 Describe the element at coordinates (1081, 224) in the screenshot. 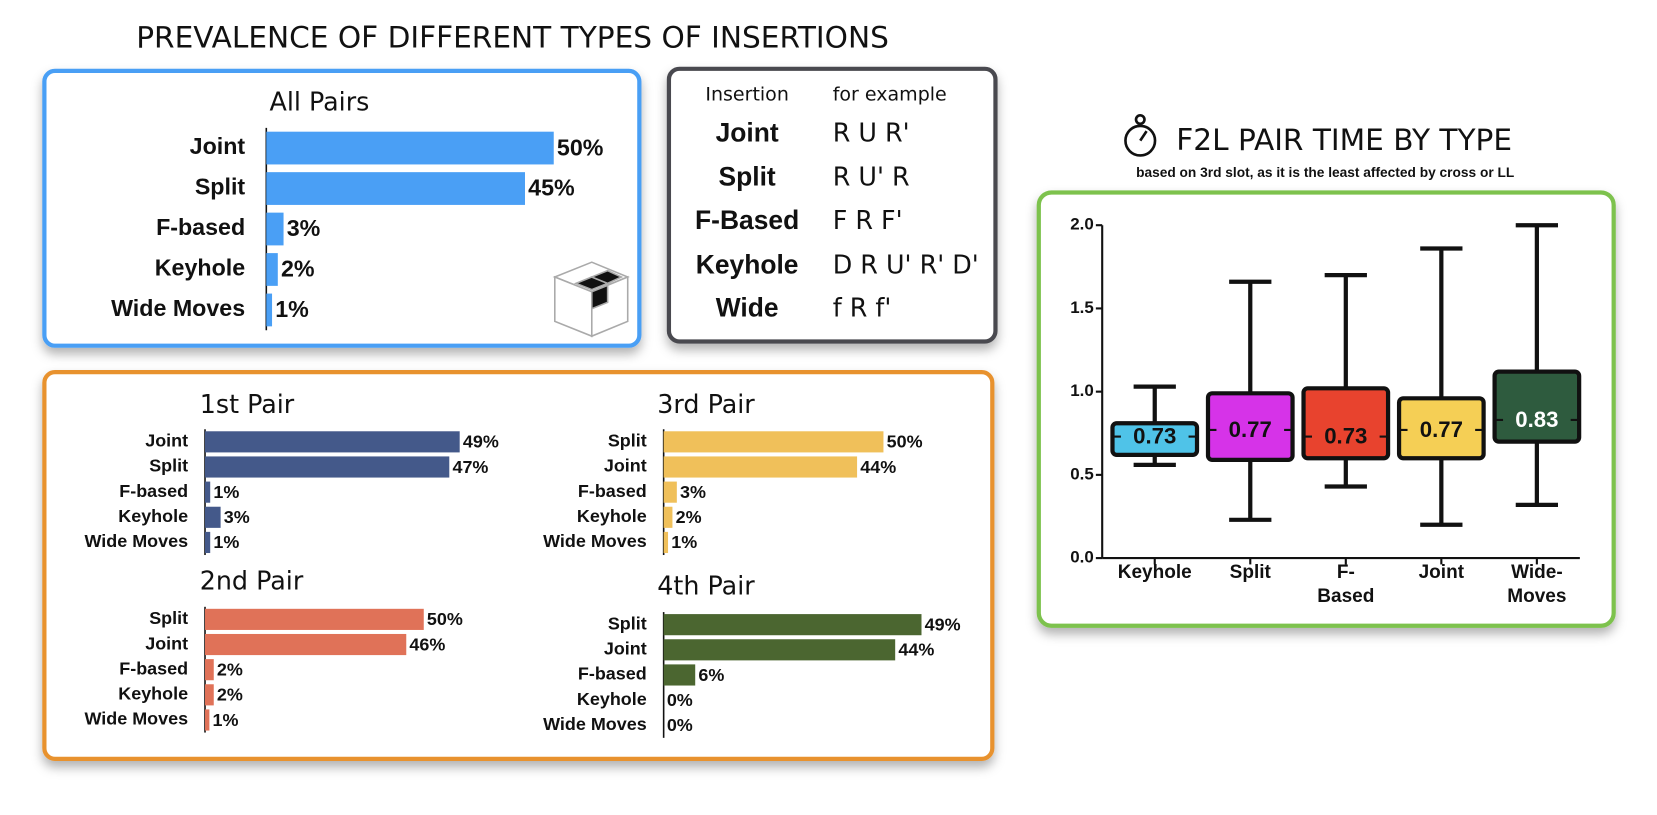

I see `y-tick-label: 2.0` at that location.